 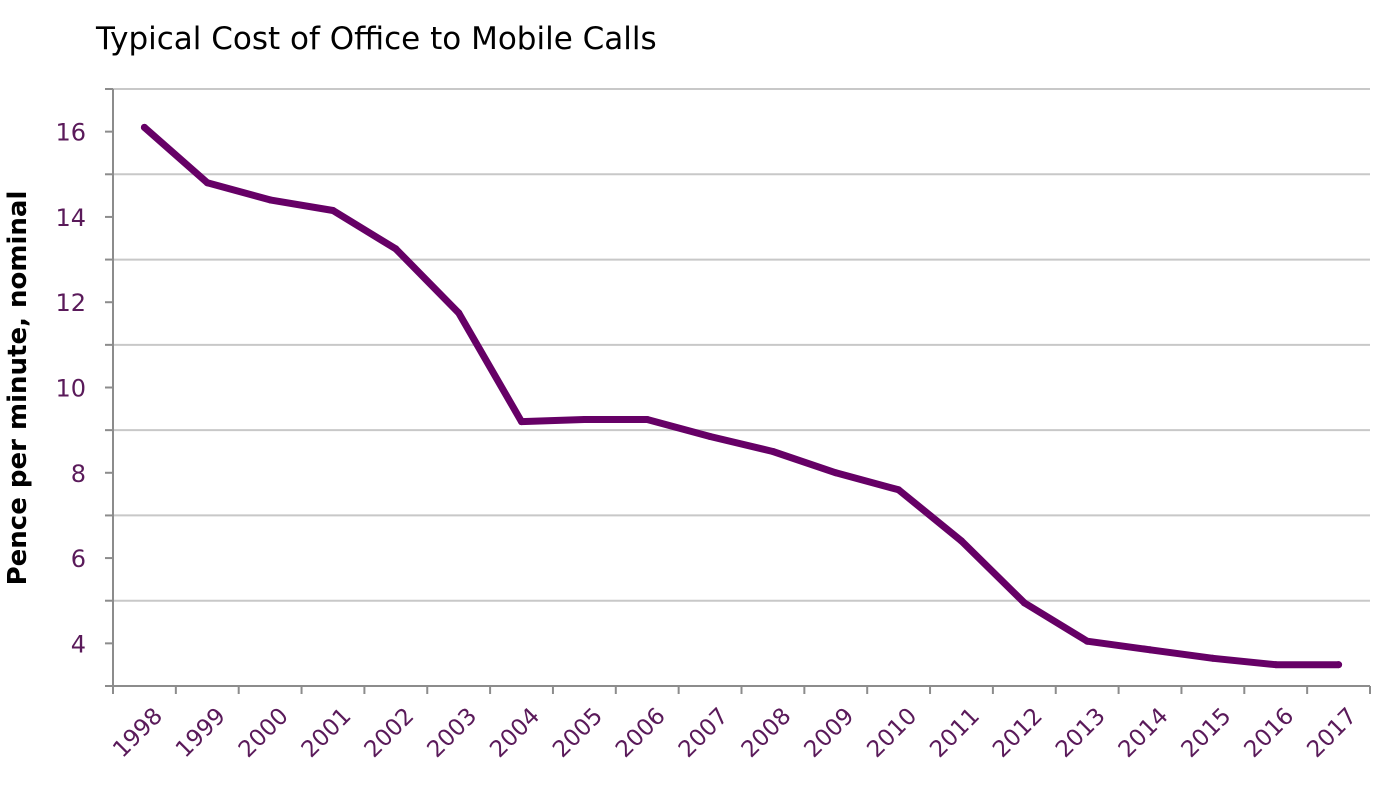 I want to click on y-axis-ticks: 4 6 8 10 12 14 16, so click(x=84, y=387).